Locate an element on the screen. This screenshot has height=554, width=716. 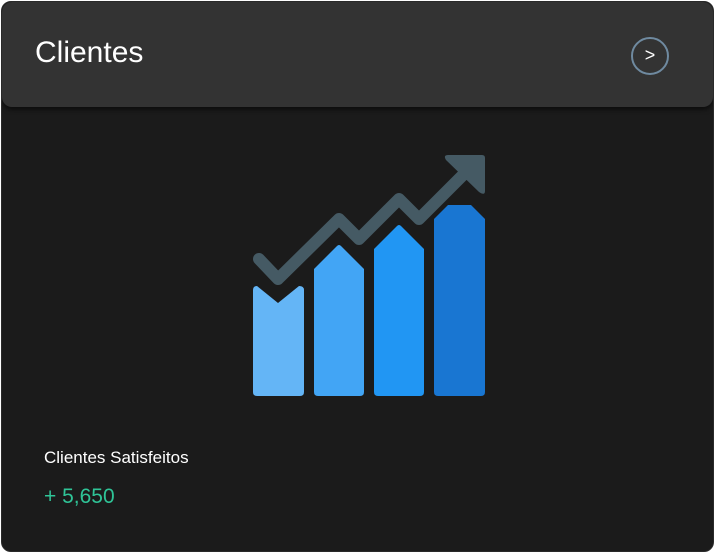
stat-label: Clientes Satisfeitos is located at coordinates (116, 457).